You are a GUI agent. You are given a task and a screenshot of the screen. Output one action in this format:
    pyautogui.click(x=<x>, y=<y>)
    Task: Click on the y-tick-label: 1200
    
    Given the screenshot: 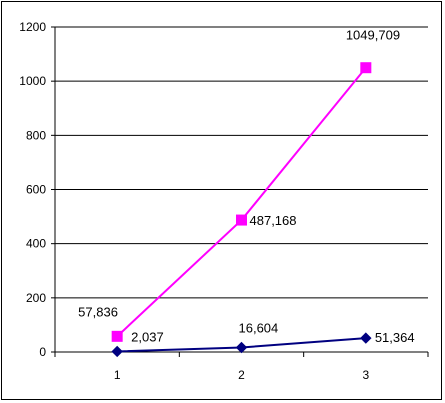 What is the action you would take?
    pyautogui.click(x=32, y=27)
    